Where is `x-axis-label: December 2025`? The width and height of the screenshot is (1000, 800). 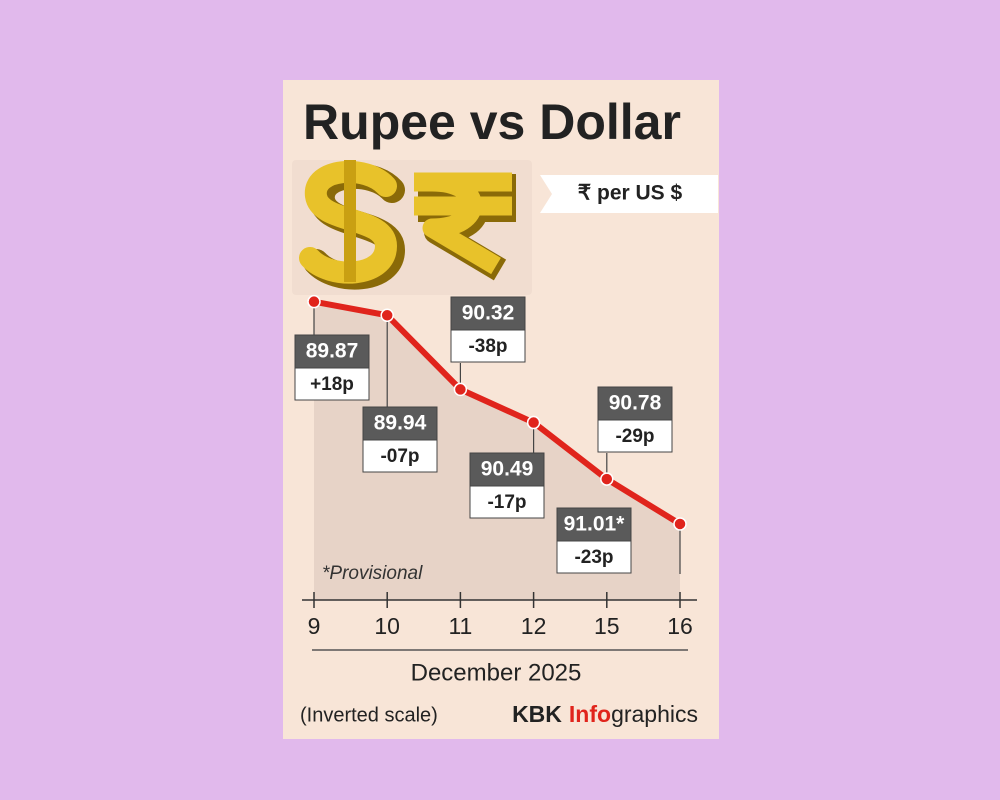 x-axis-label: December 2025 is located at coordinates (496, 672).